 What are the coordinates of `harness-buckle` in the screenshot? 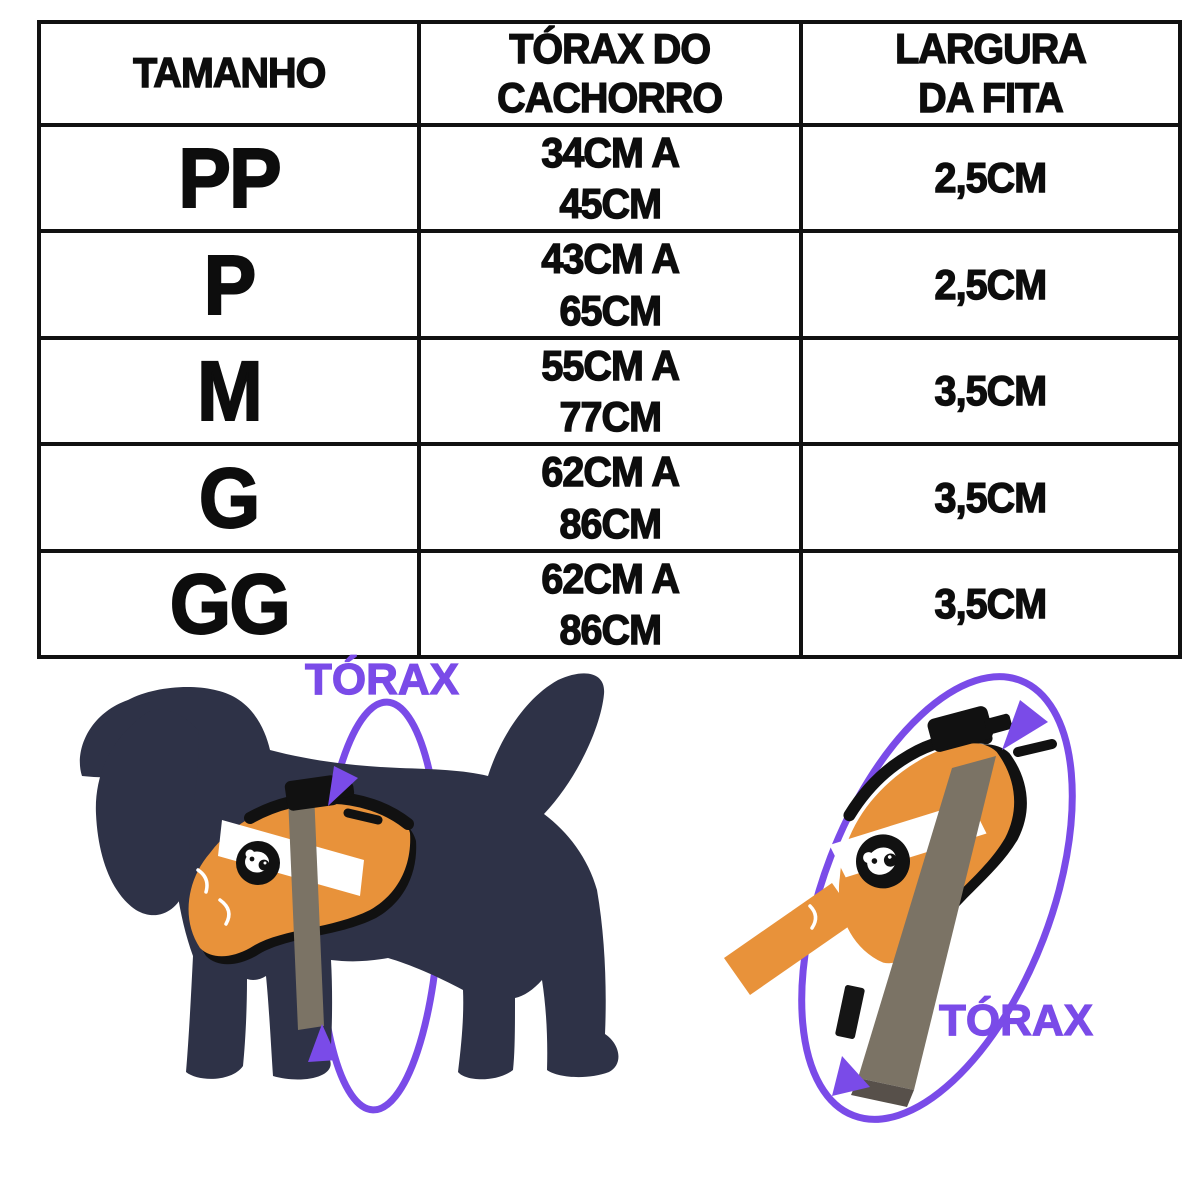 It's located at (970, 729).